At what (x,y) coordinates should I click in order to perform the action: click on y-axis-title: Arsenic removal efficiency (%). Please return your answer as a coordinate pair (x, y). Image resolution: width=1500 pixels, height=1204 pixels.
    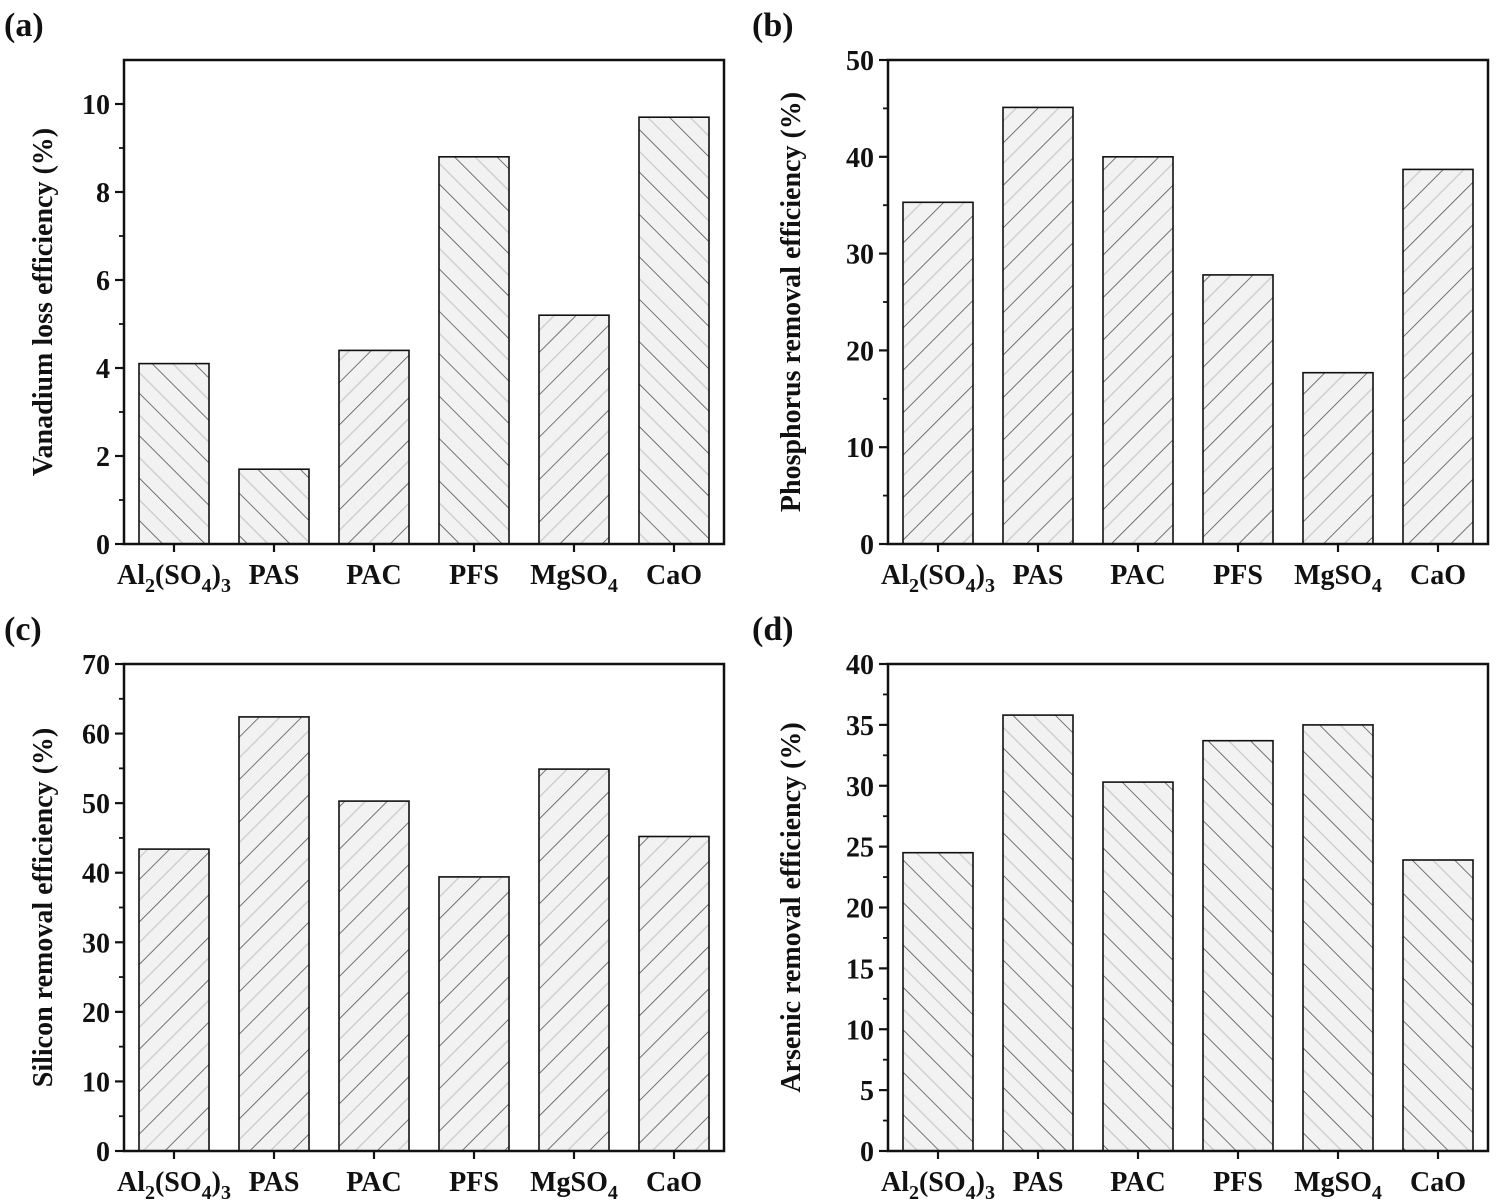
    Looking at the image, I should click on (791, 907).